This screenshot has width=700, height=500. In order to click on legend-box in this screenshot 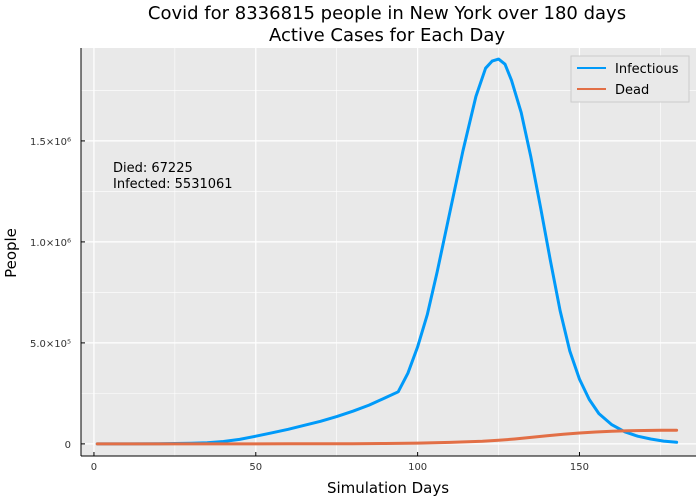, I will do `click(630, 79)`.